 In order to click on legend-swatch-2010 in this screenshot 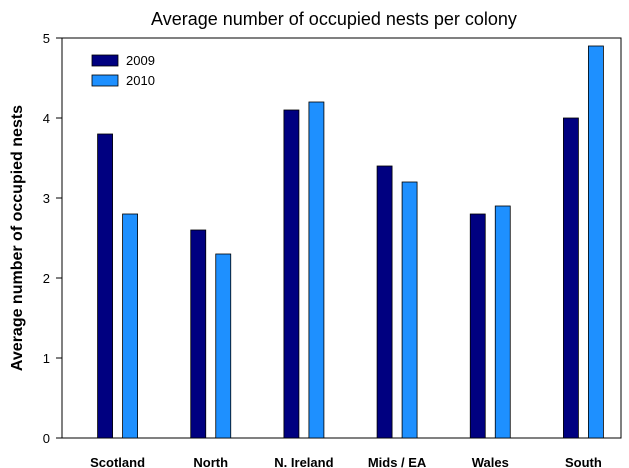, I will do `click(105, 80)`.